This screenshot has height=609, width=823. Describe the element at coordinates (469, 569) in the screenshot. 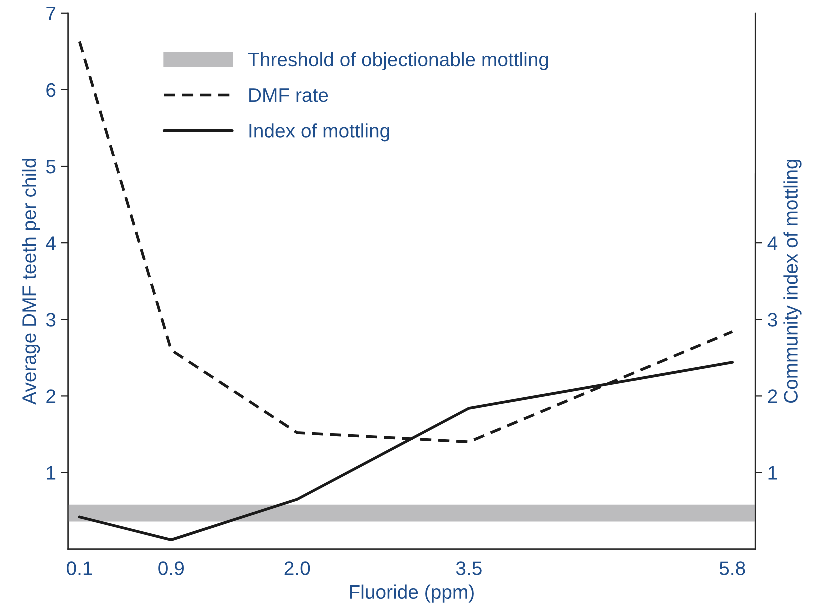

I see `x-tick-label: 3.5` at that location.